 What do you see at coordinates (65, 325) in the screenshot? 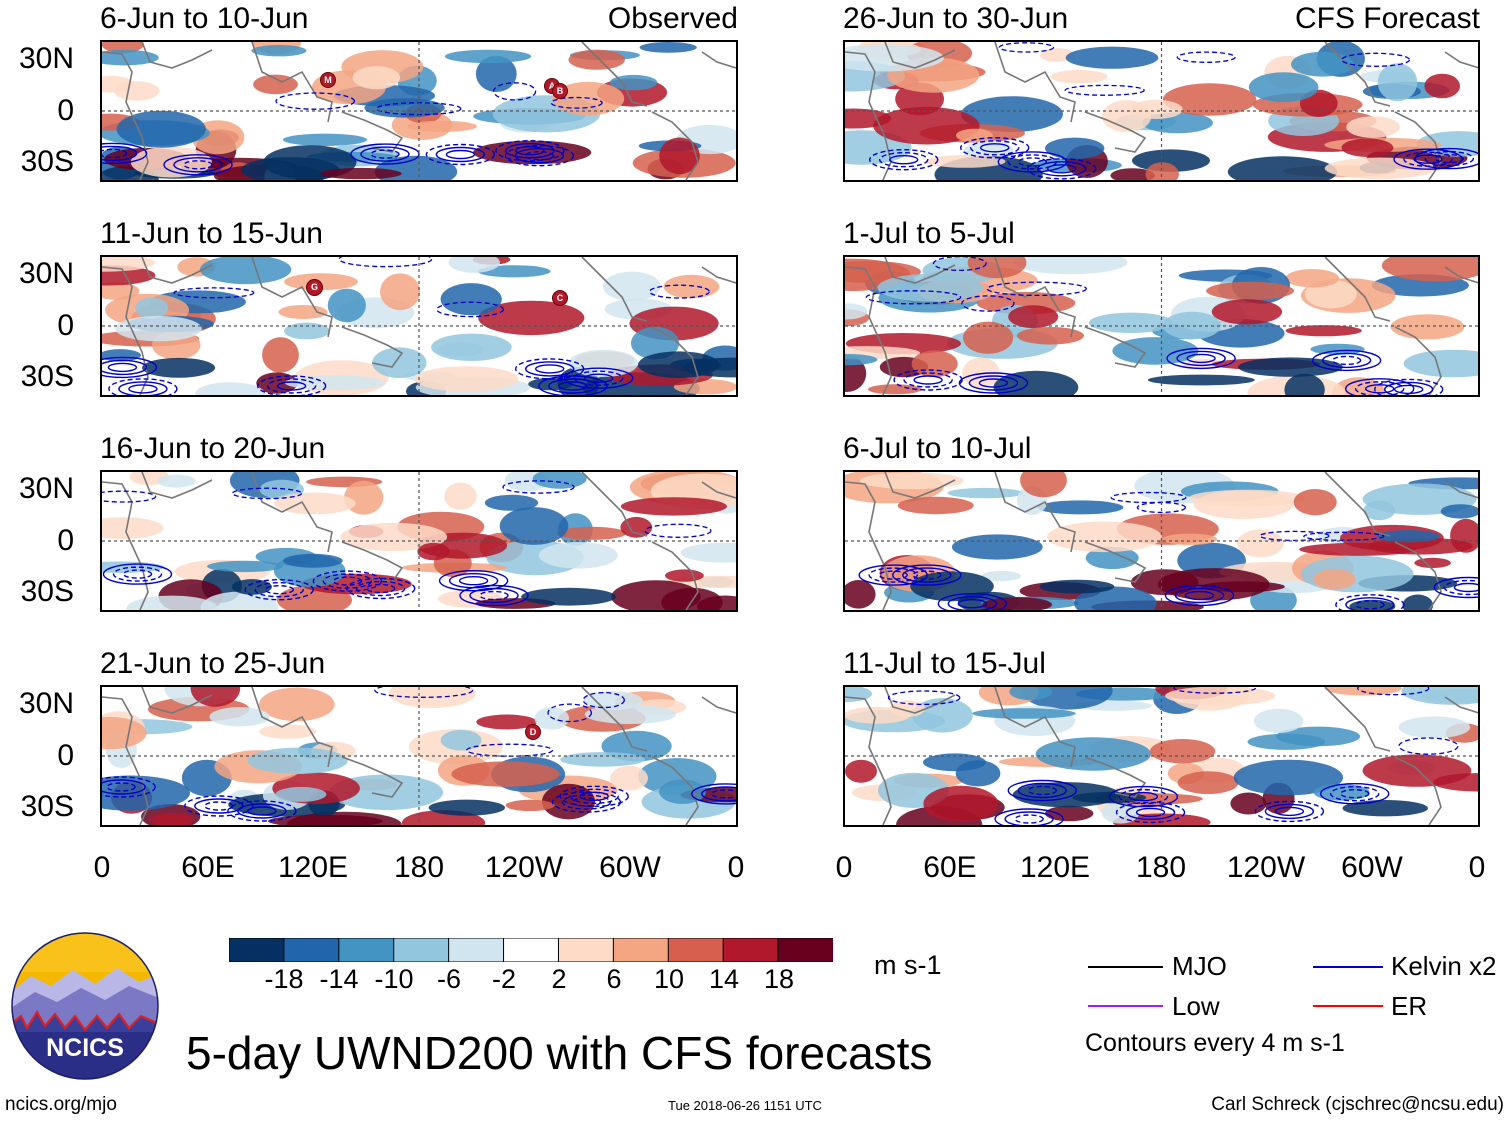
I see `lat-eq-2: 0` at bounding box center [65, 325].